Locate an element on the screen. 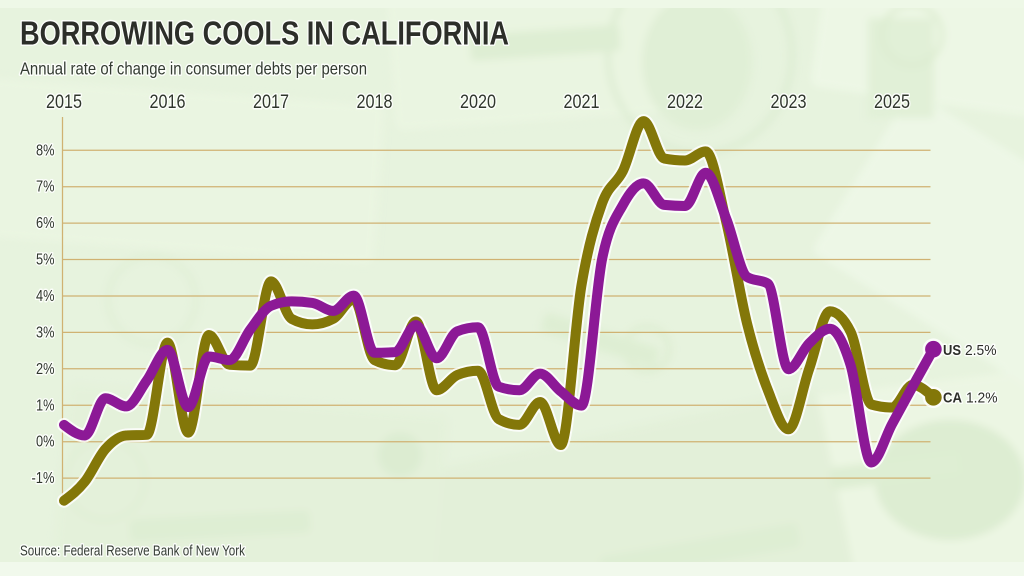 Image resolution: width=1024 pixels, height=576 pixels. svg-text: 2017 is located at coordinates (271, 102).